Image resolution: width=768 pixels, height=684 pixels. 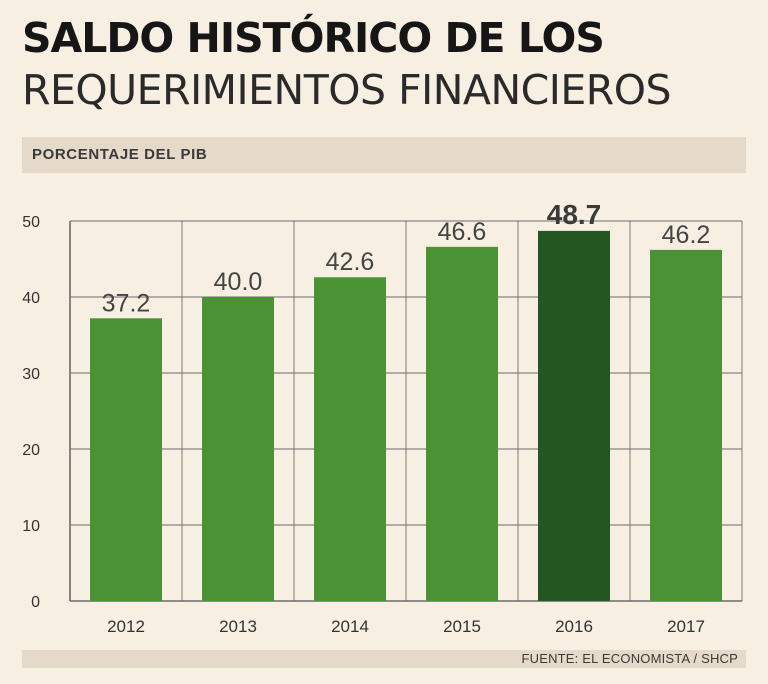 What do you see at coordinates (384, 155) in the screenshot?
I see `subtitle-band: PORCENTAJE DEL PIB` at bounding box center [384, 155].